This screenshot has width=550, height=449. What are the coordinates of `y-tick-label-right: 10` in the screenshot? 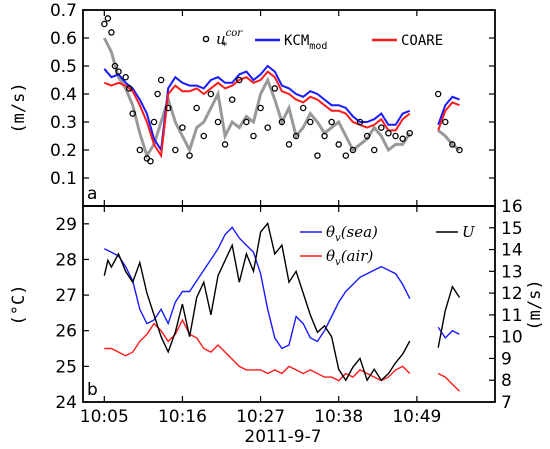 It's located at (512, 338).